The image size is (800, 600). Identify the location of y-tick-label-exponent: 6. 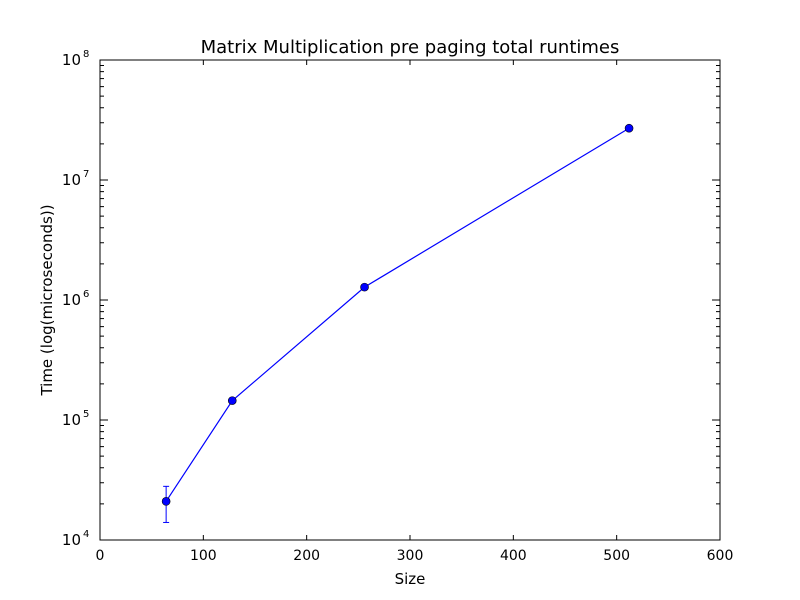
(86, 294).